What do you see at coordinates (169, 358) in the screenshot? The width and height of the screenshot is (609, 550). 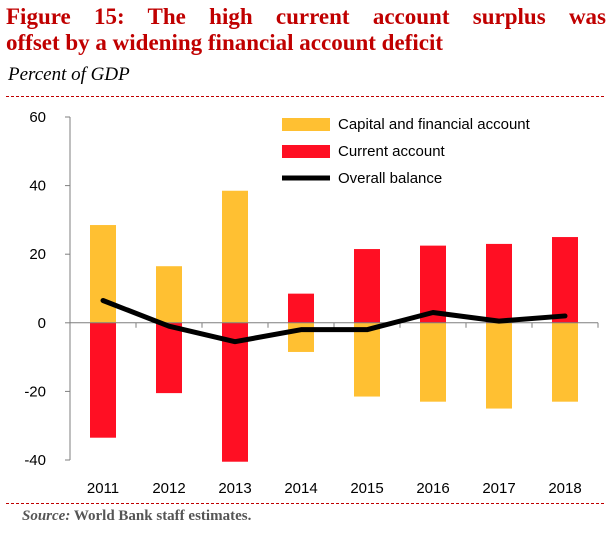 I see `bar-current-account-2012` at bounding box center [169, 358].